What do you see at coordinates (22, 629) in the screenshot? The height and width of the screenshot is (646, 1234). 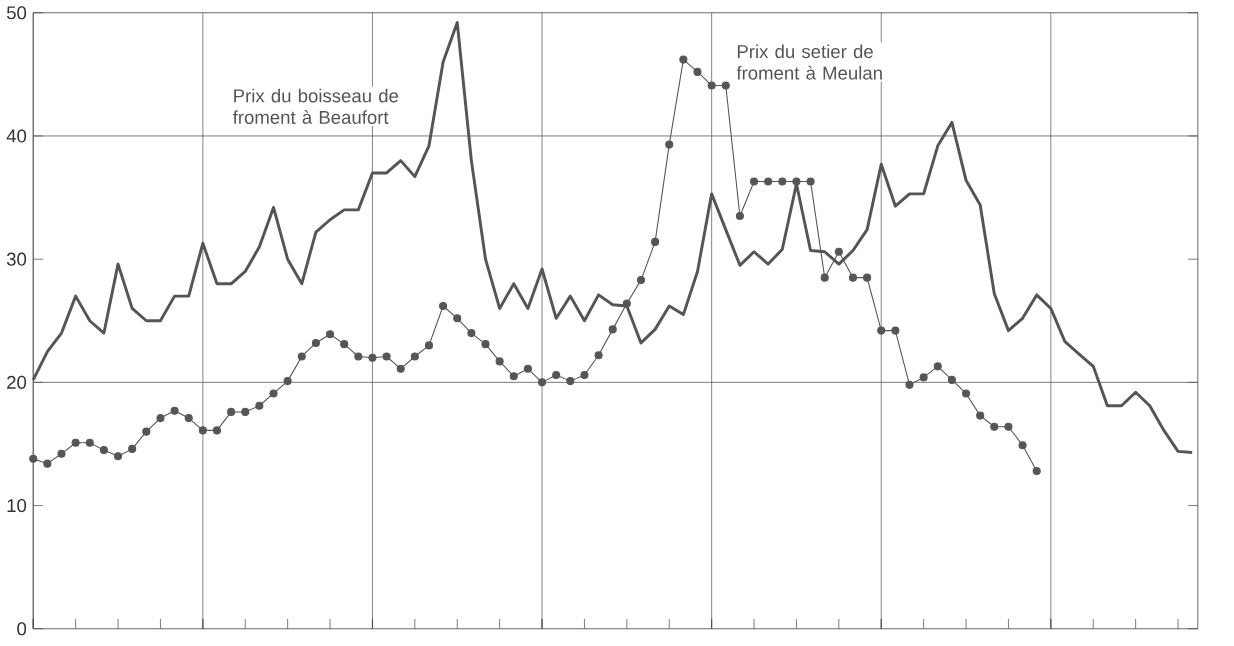 I see `y-tick-label: 0` at bounding box center [22, 629].